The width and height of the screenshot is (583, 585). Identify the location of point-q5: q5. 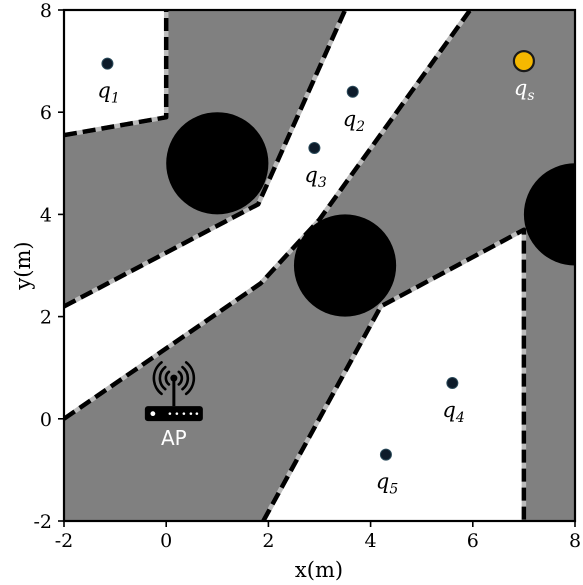
(387, 473).